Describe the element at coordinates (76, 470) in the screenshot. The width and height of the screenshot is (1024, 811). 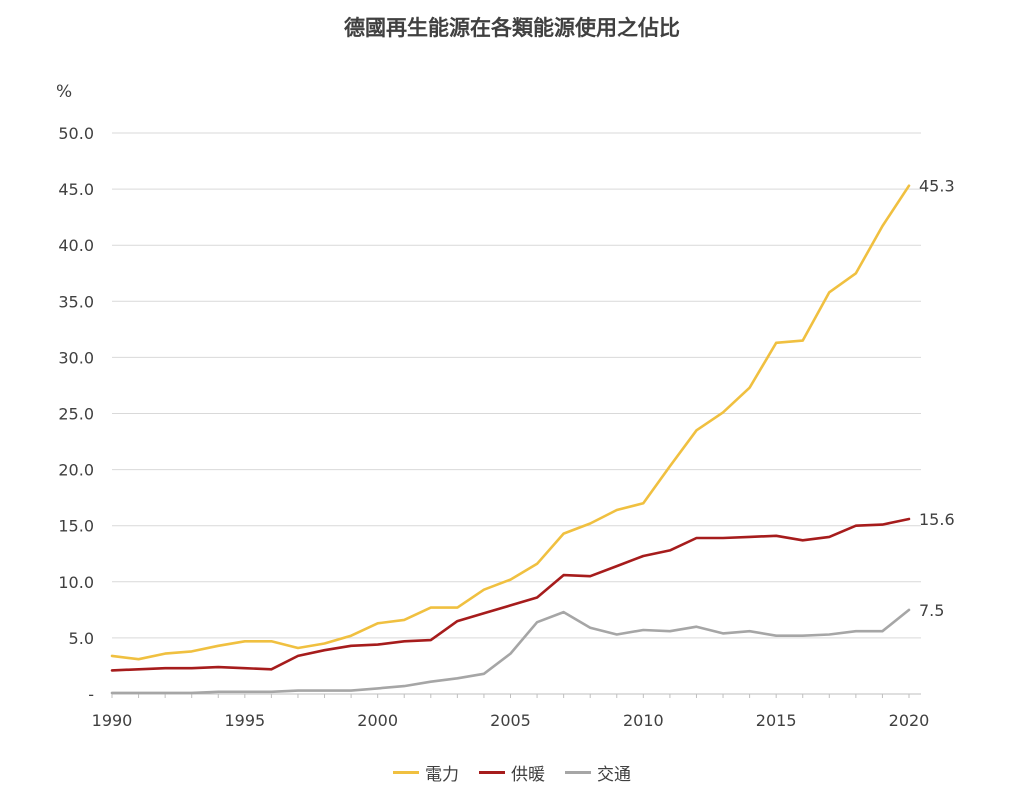
I see `y-tick-label: 20.0` at that location.